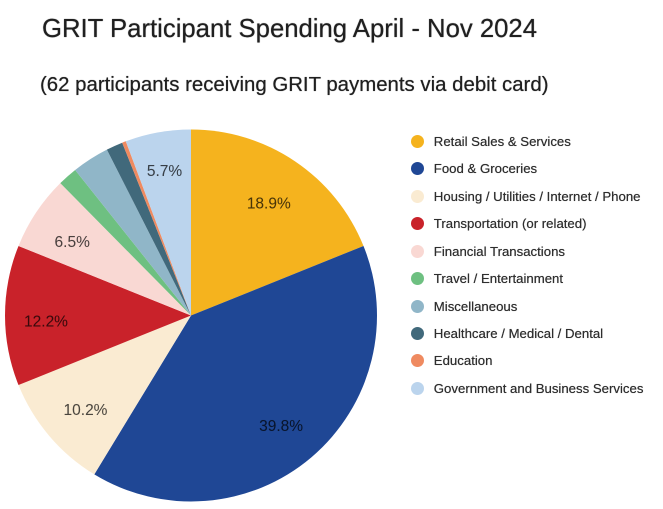 The height and width of the screenshot is (509, 663). I want to click on svg-text: 10.2%, so click(86, 410).